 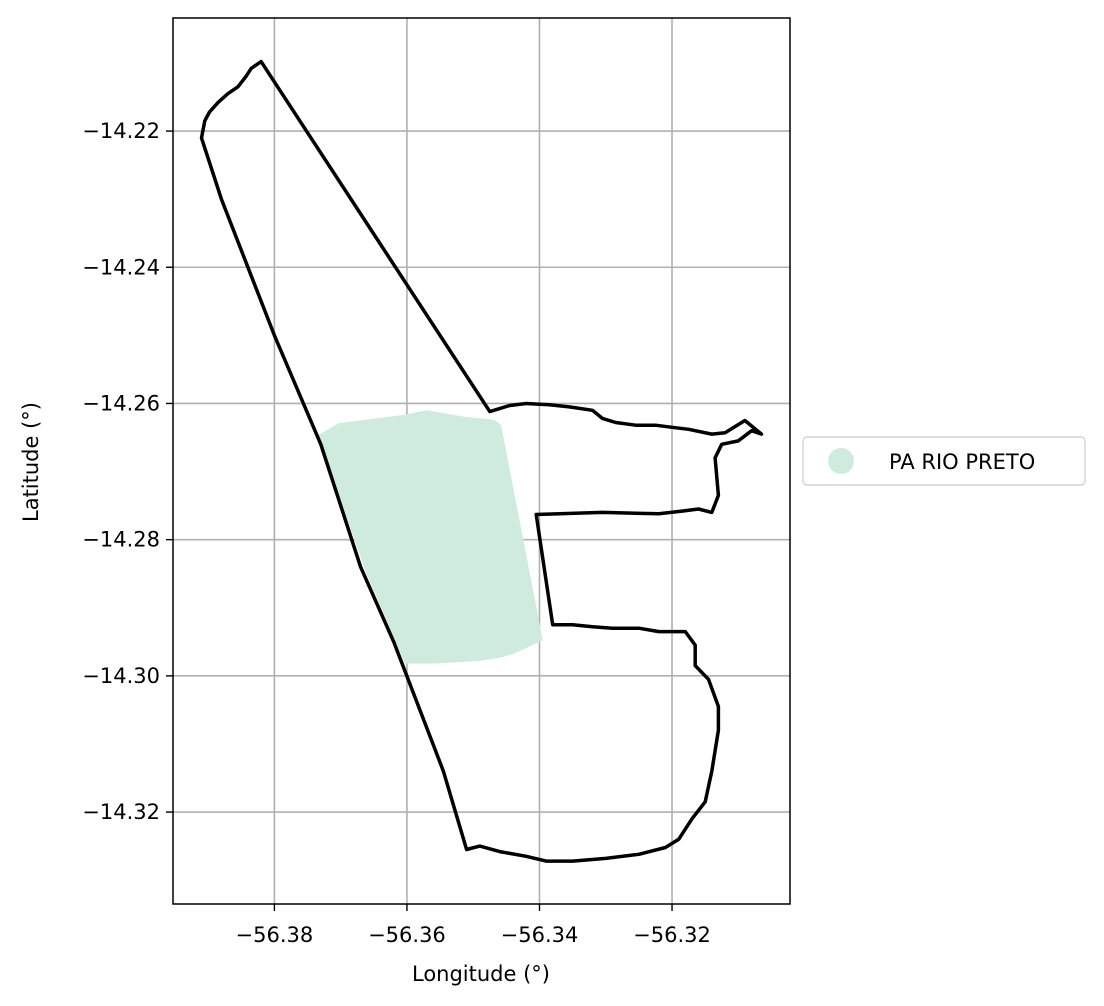 I want to click on y-tick-label: −14.26, so click(x=121, y=403).